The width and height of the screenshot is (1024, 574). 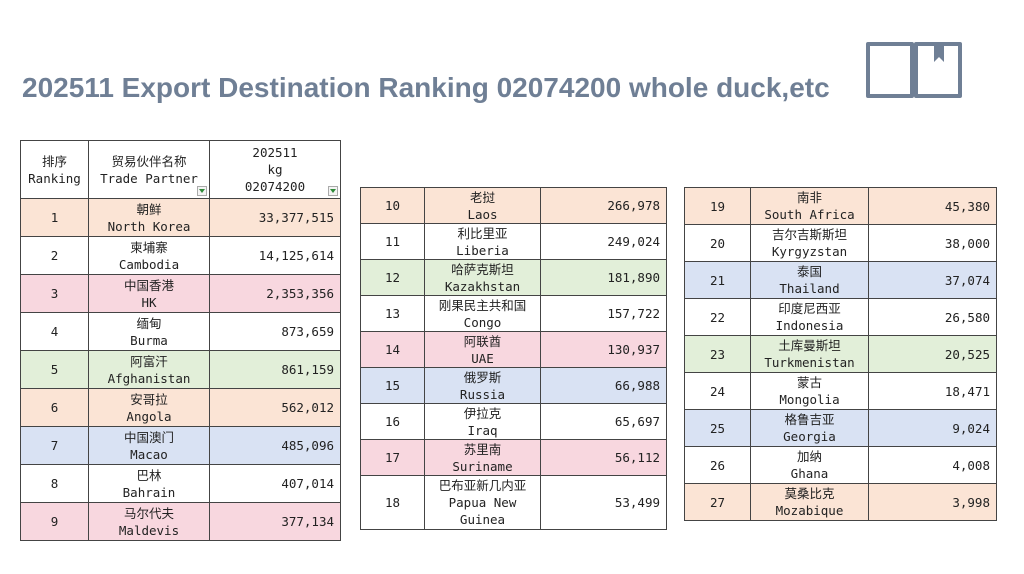 I want to click on header-partner-en: Trade Partner, so click(x=149, y=178).